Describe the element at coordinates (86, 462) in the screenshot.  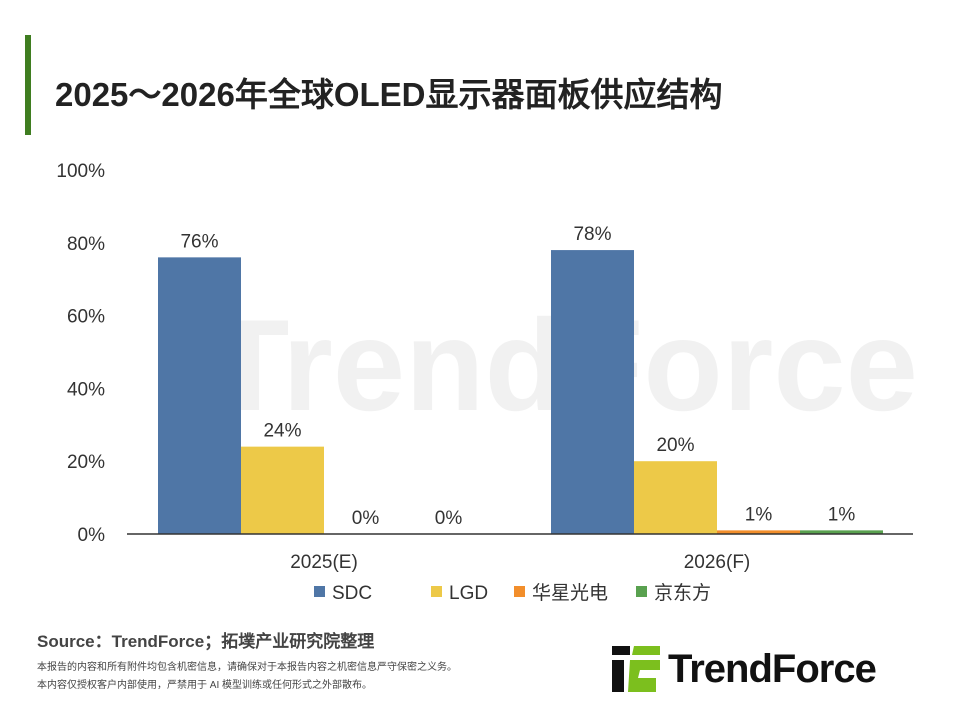
I see `y-tick-label: 20%` at that location.